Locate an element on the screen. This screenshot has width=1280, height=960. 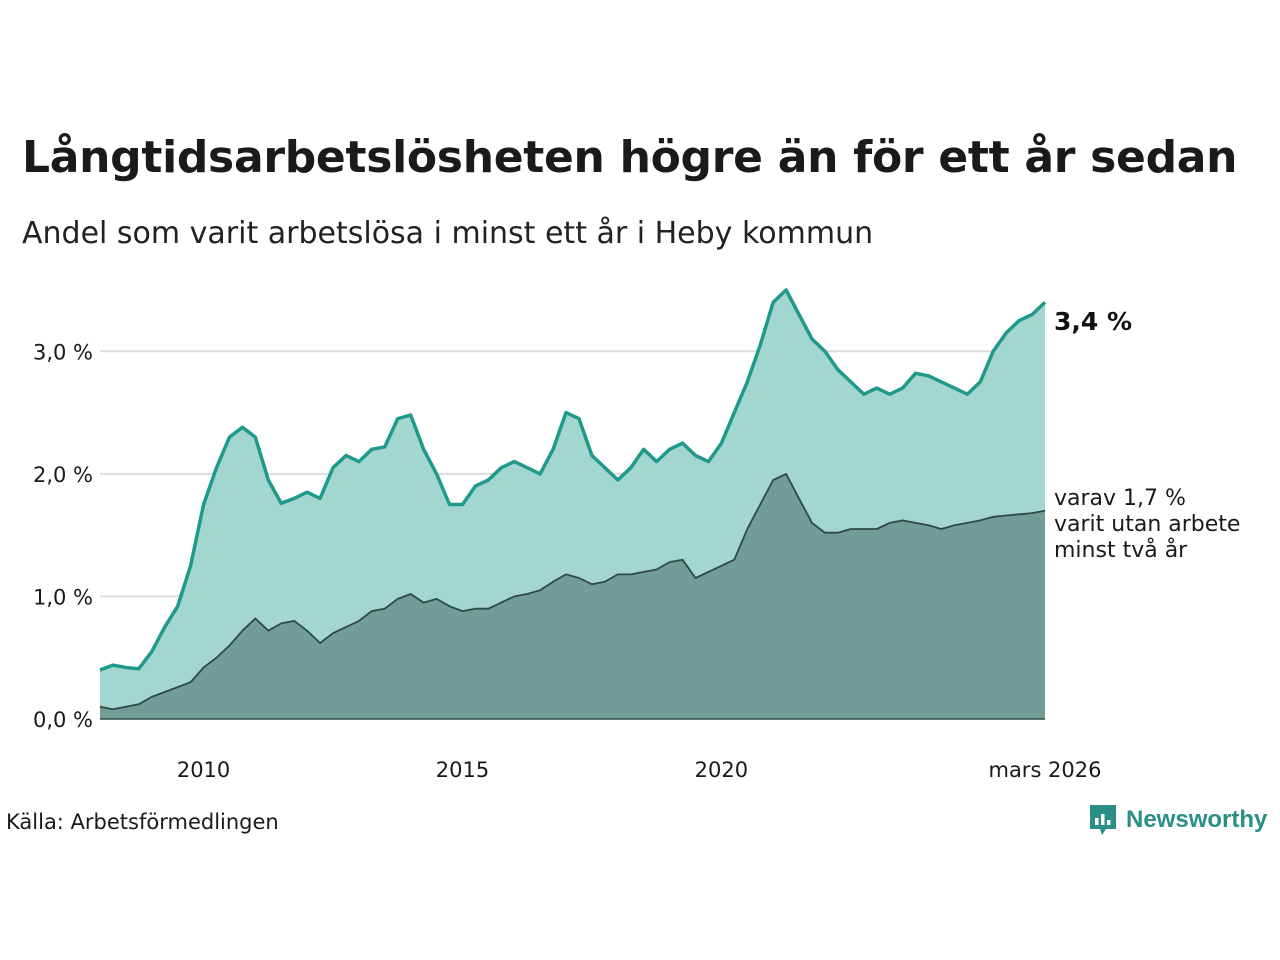
x-axis: 2010 2015 2020 mars 2026 is located at coordinates (639, 770).